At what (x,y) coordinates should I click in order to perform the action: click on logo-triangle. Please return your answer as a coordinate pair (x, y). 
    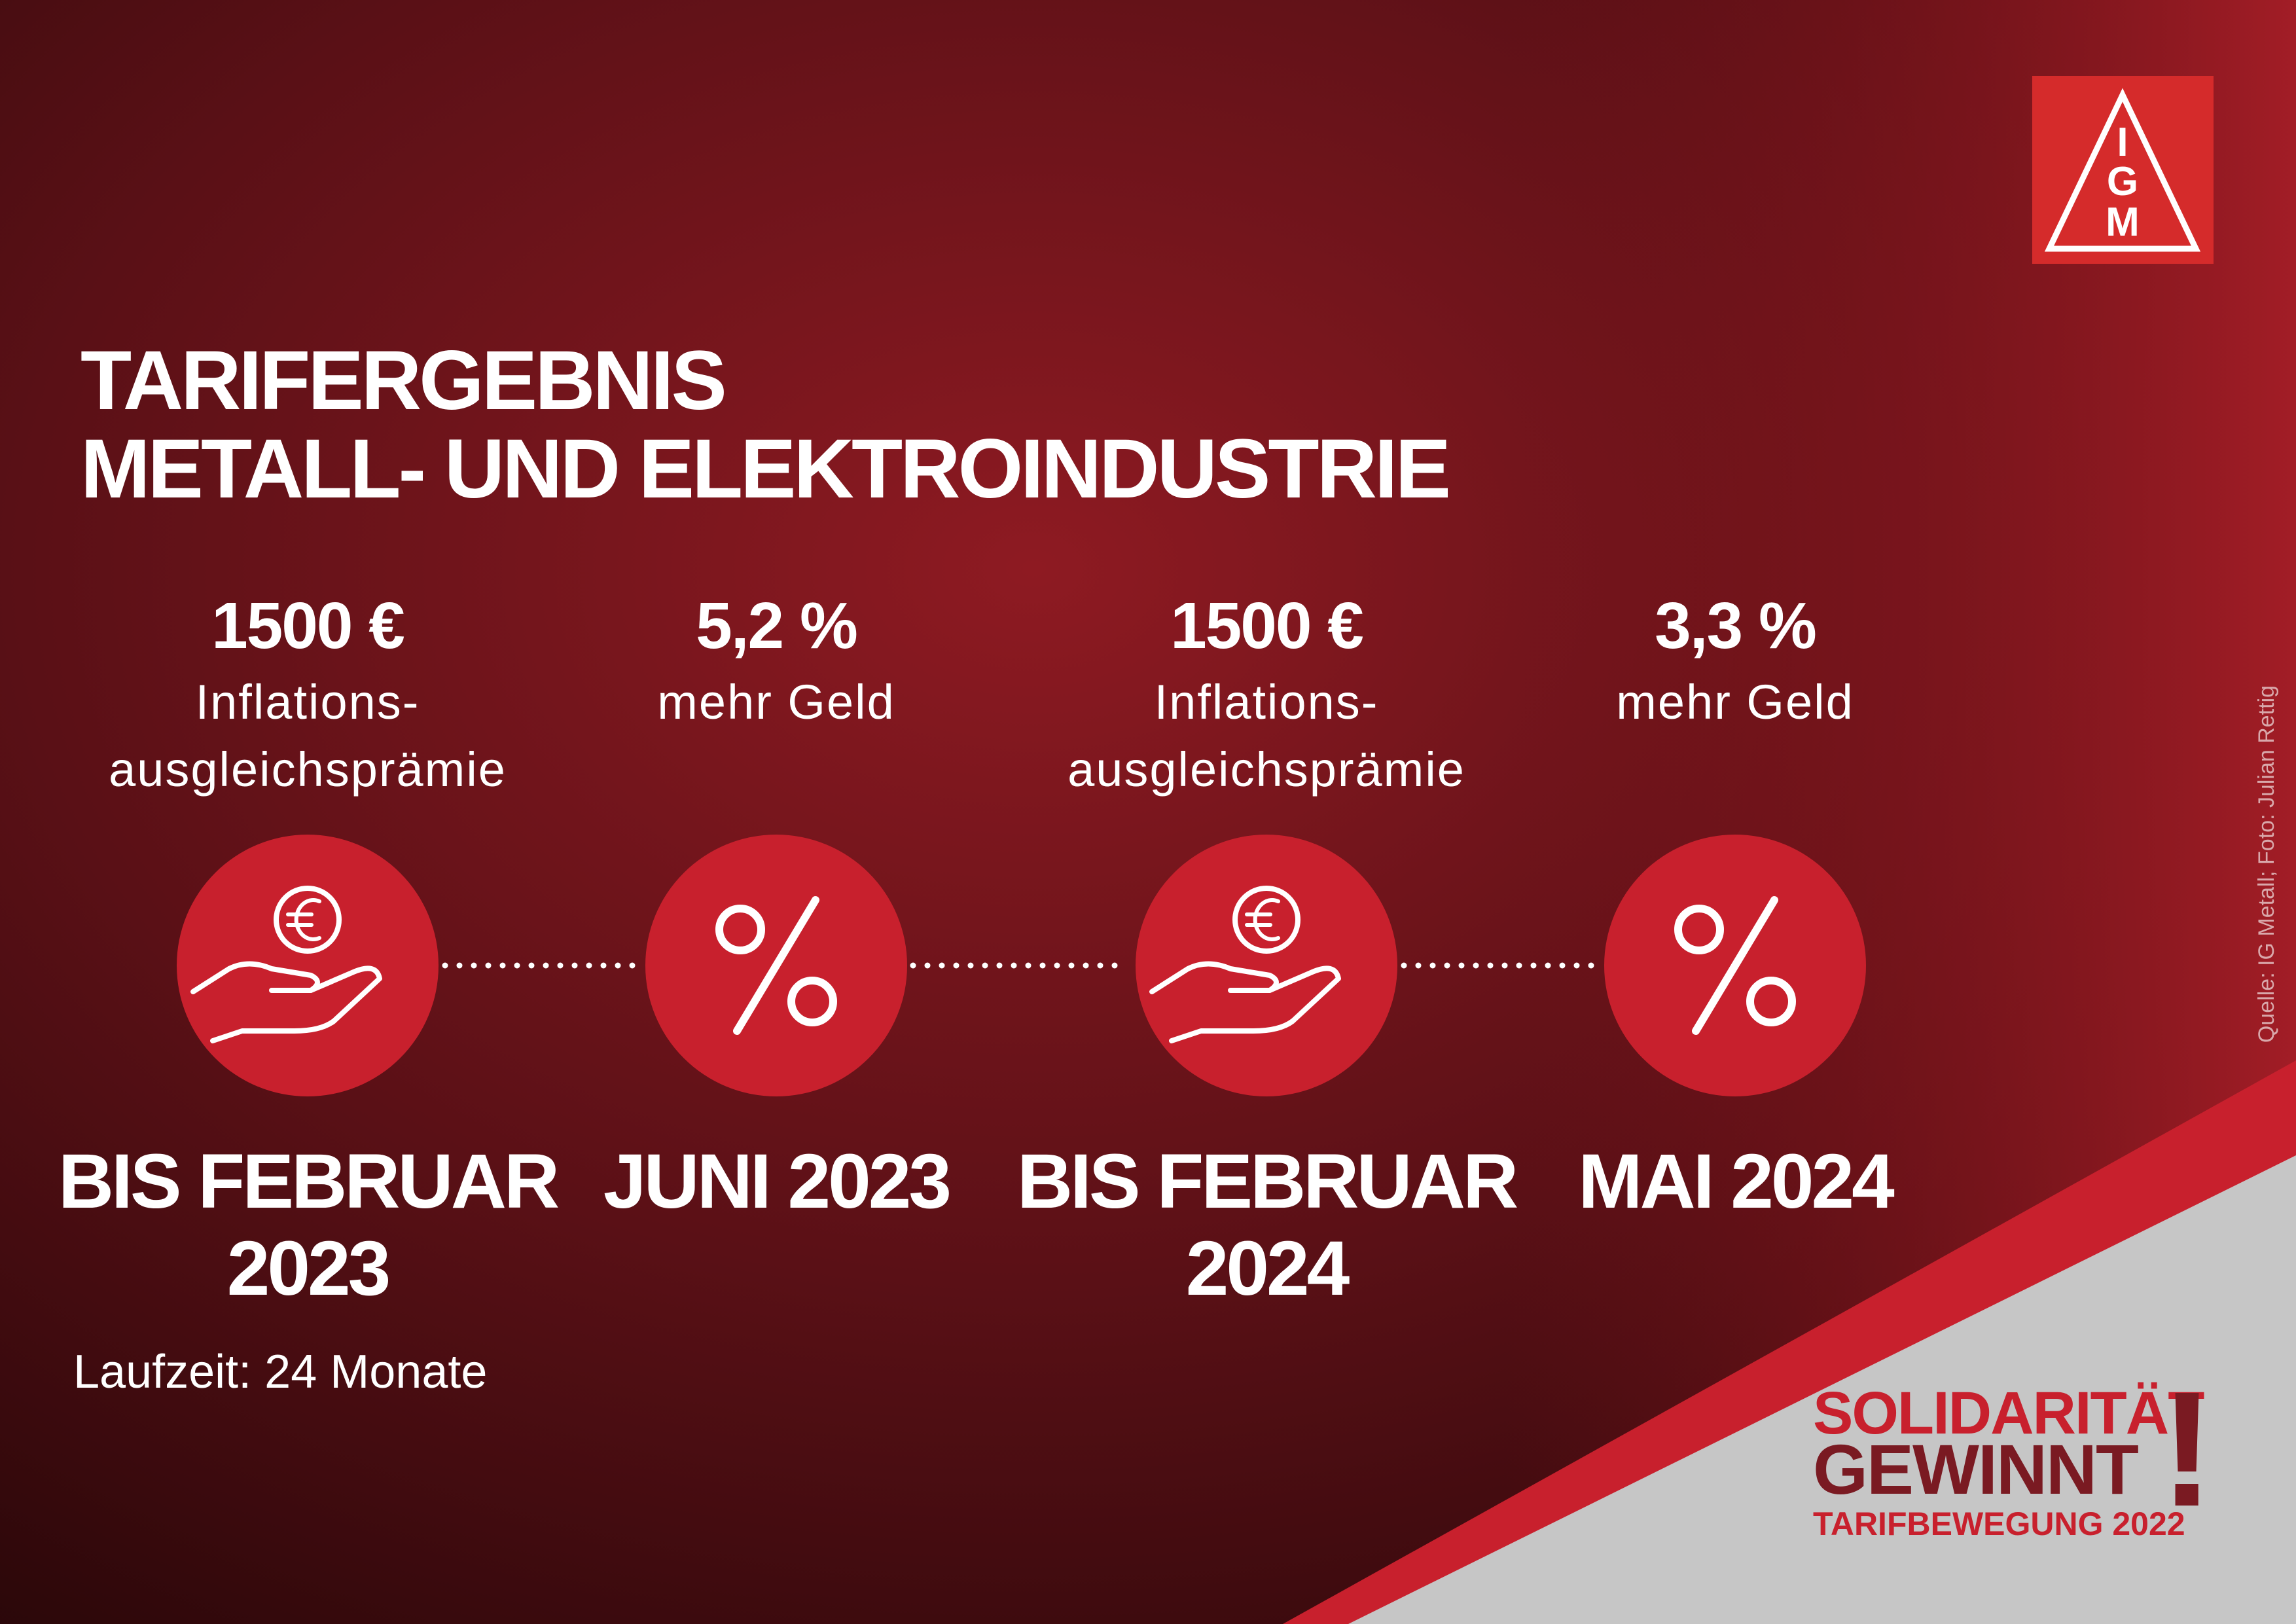
    Looking at the image, I should click on (2122, 170).